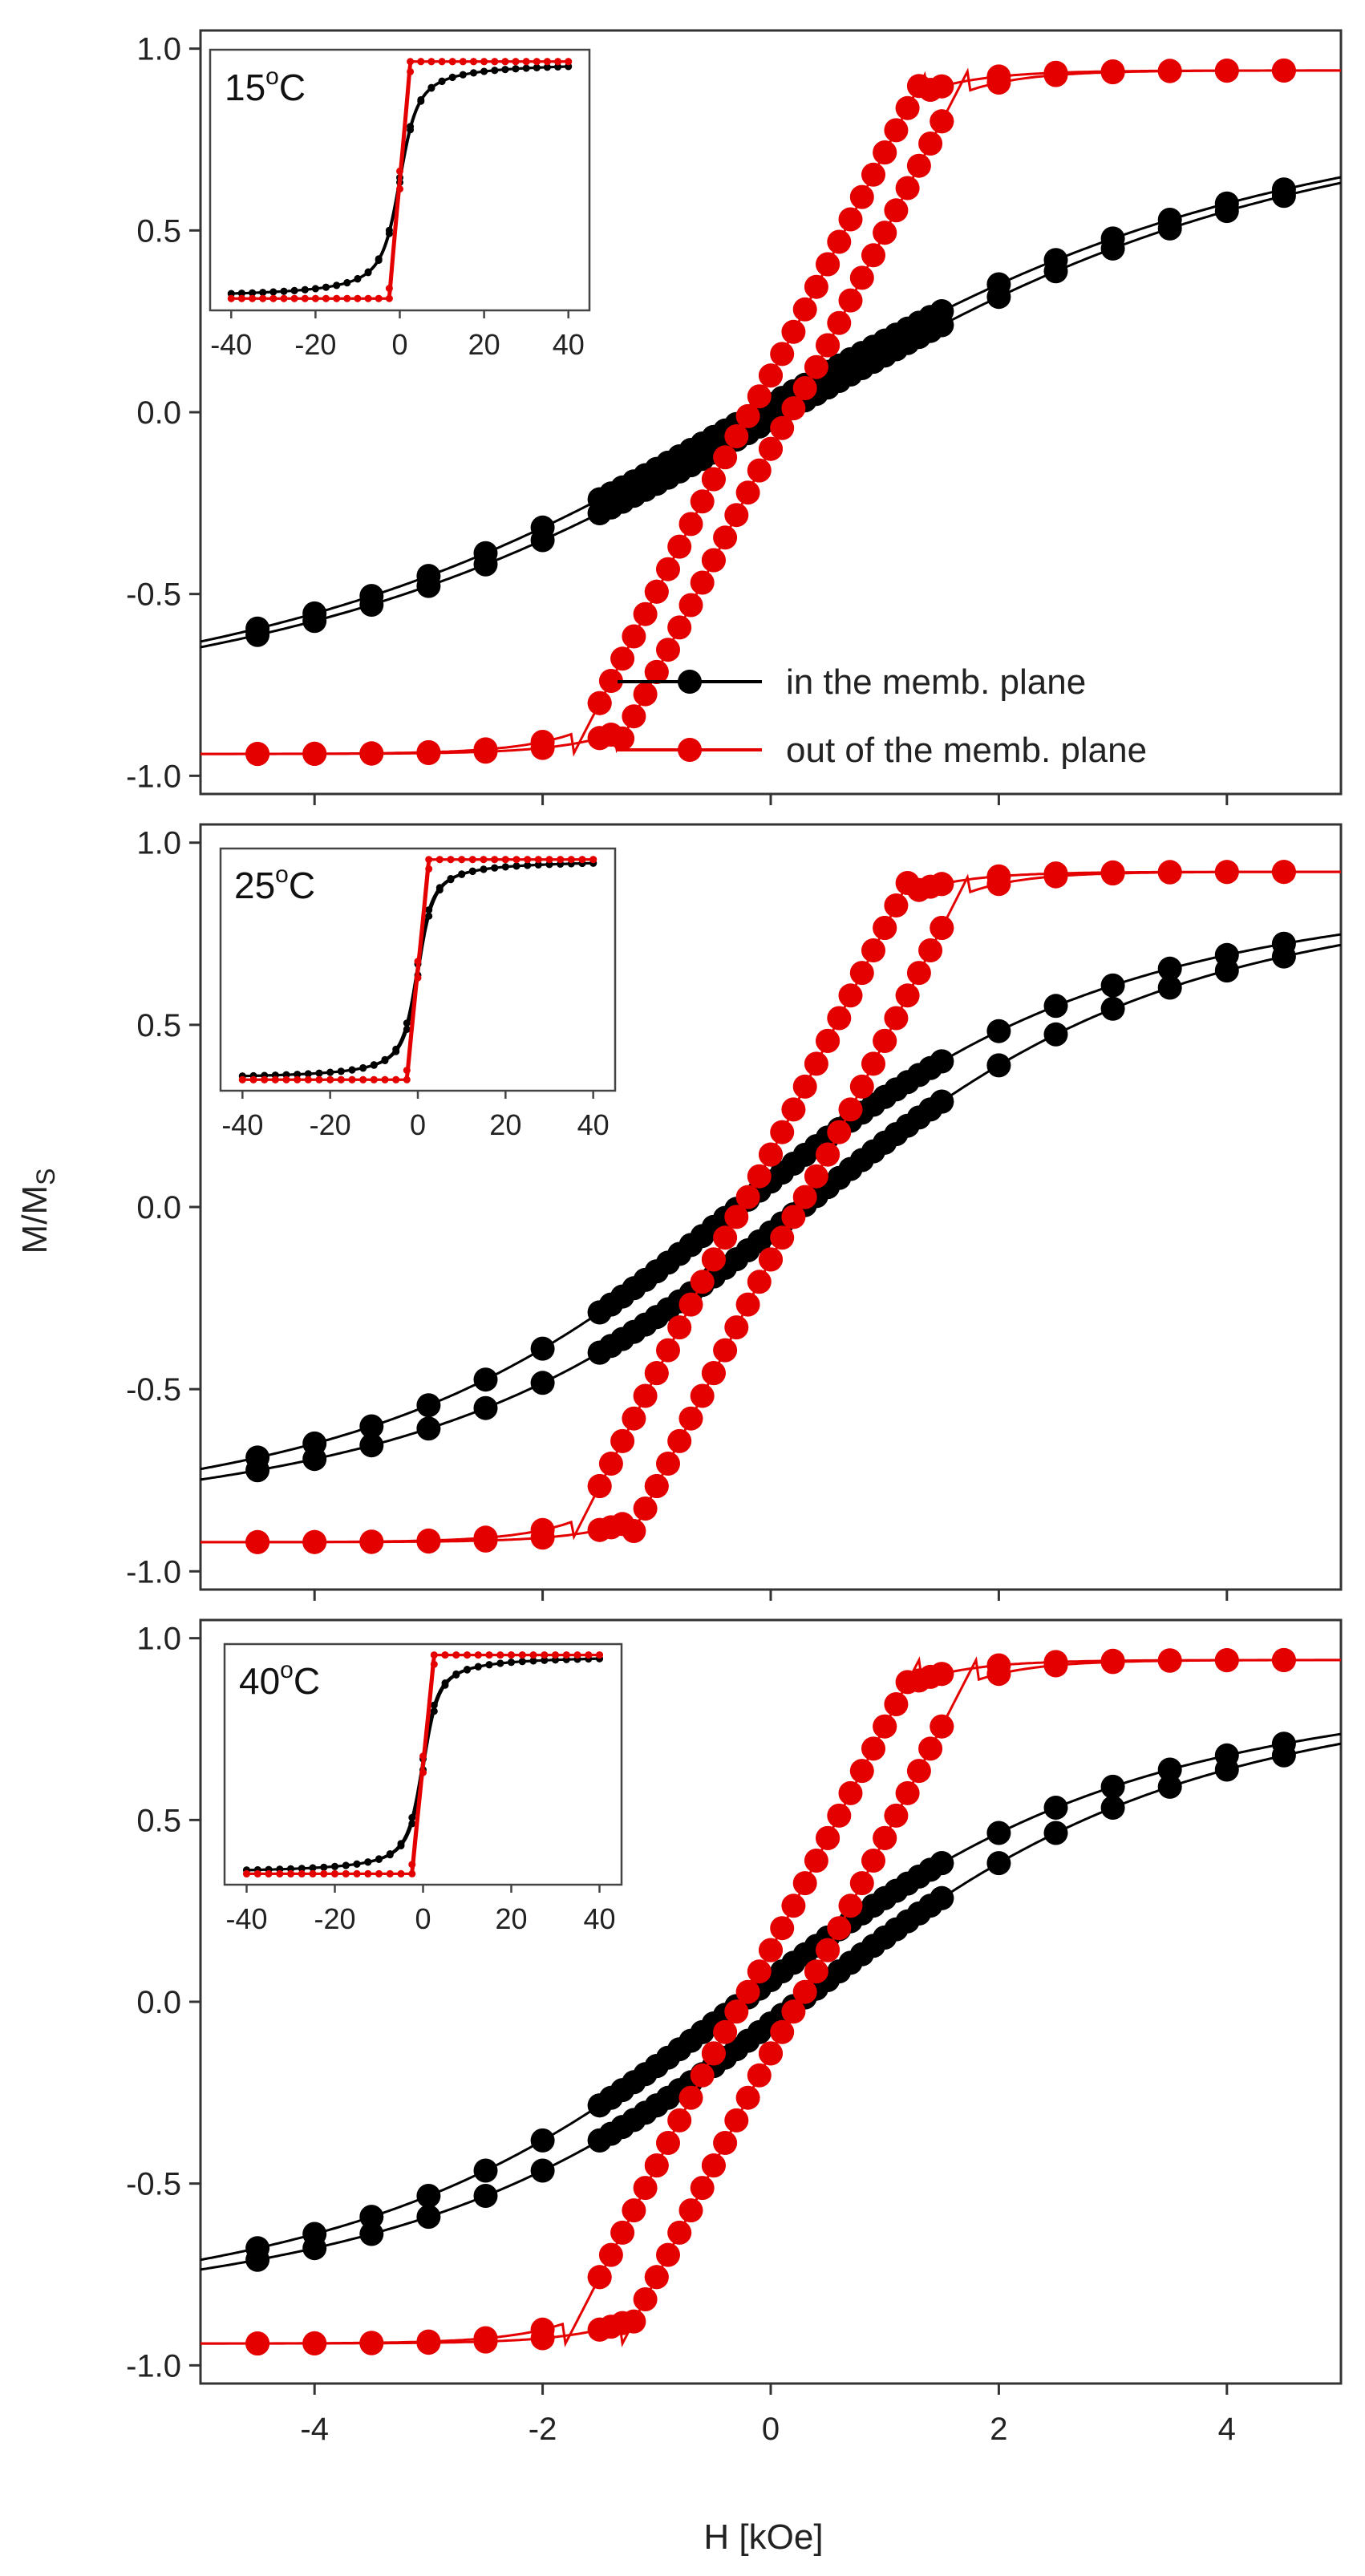 The height and width of the screenshot is (2576, 1365). Describe the element at coordinates (484, 344) in the screenshot. I see `inset-x-tick-label: 20` at that location.